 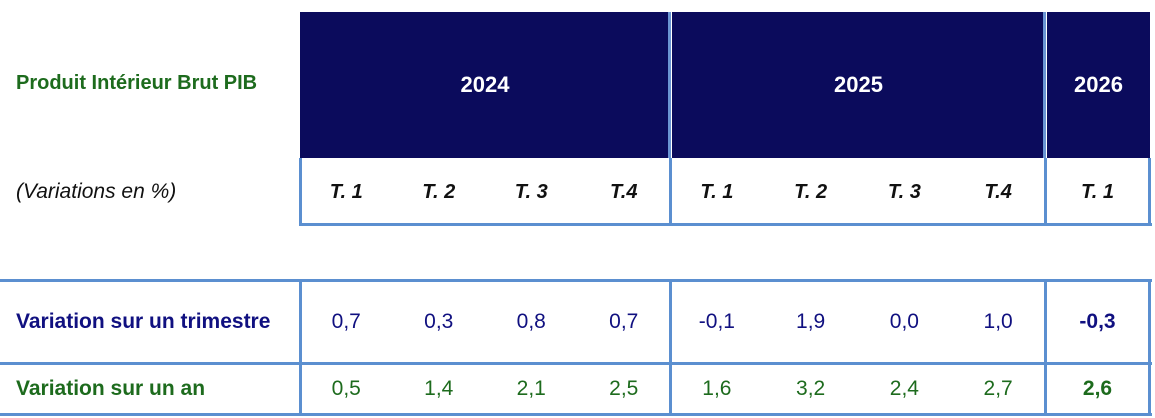 What do you see at coordinates (624, 388) in the screenshot?
I see `table-cell: 2,5` at bounding box center [624, 388].